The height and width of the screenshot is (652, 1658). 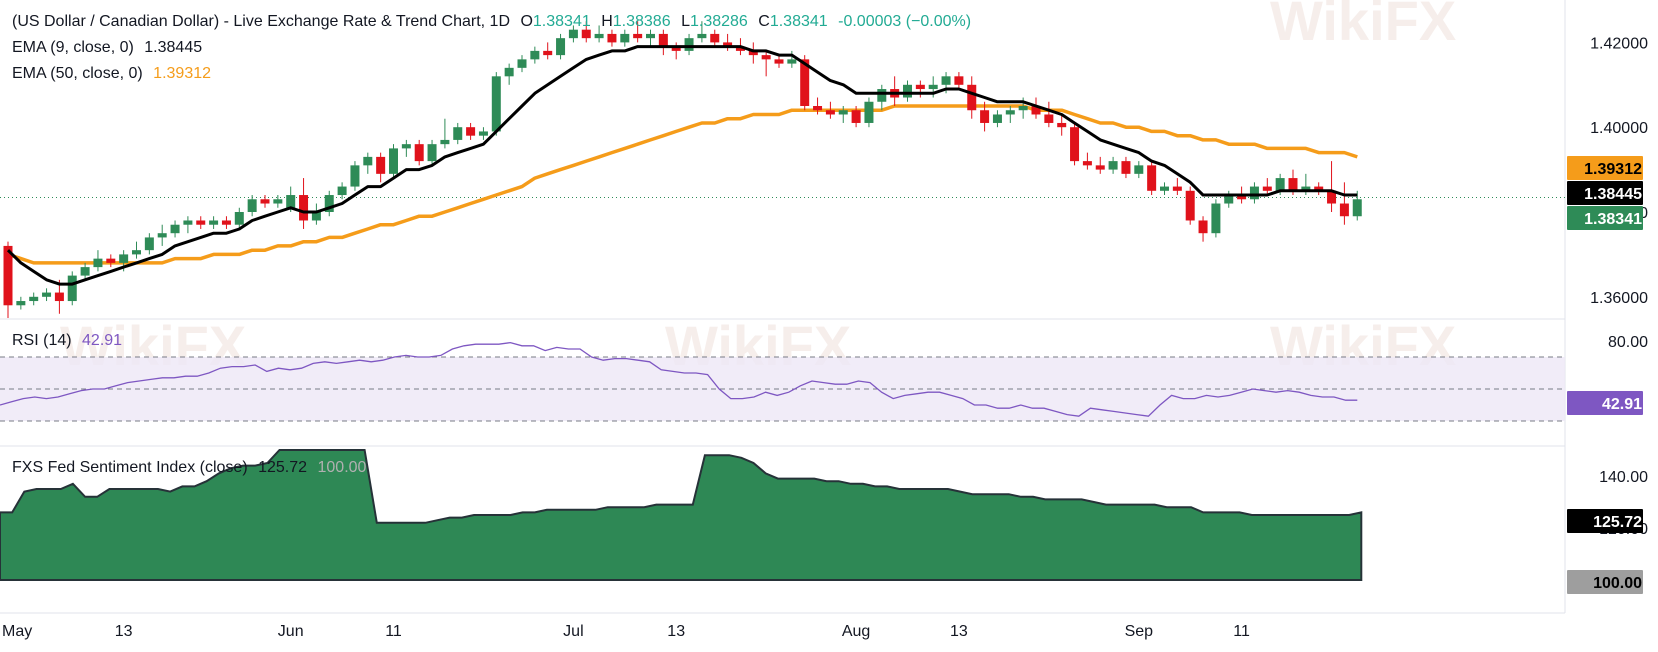 I want to click on ohlc-high-label: H, so click(x=607, y=21).